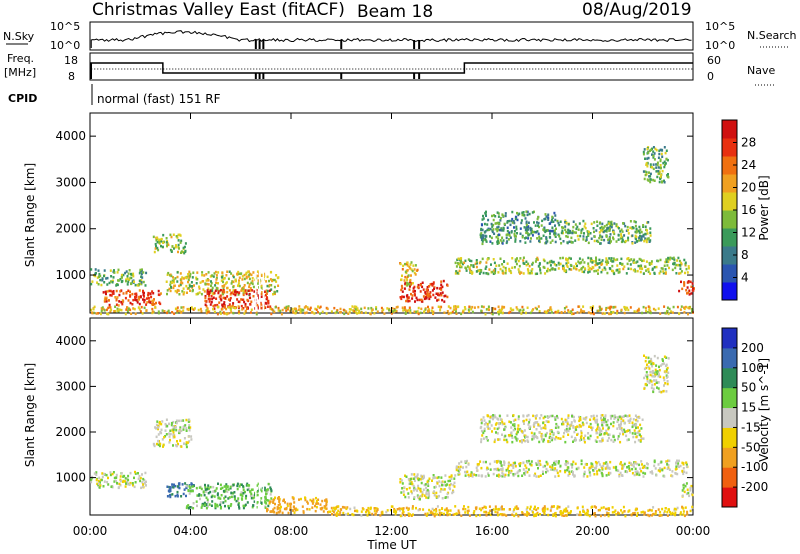 The image size is (800, 554). I want to click on colorbar-swatch, so click(729, 358).